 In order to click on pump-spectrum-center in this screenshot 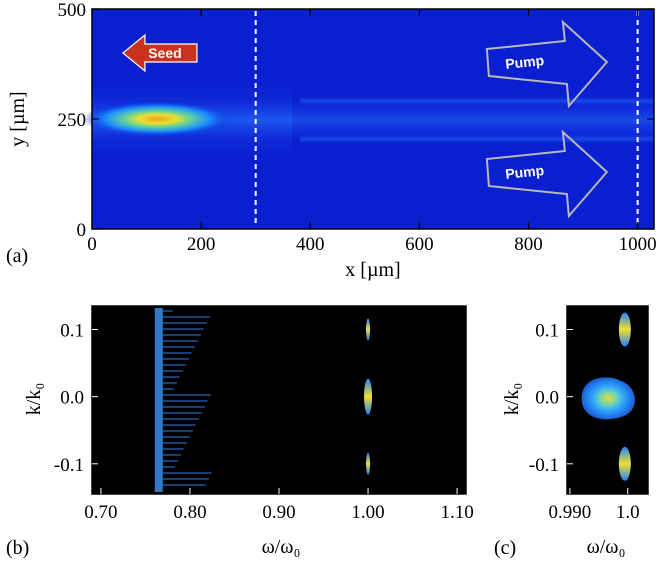, I will do `click(368, 396)`.